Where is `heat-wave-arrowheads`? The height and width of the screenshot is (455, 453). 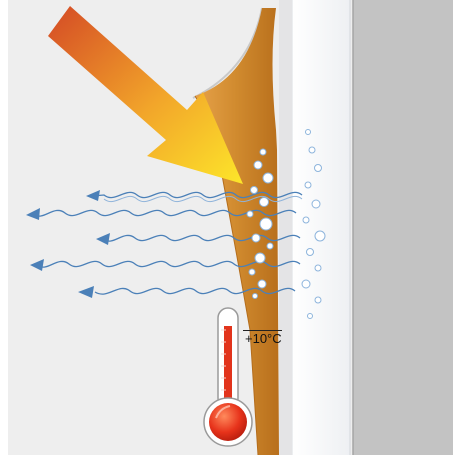 heat-wave-arrowheads is located at coordinates (68, 244).